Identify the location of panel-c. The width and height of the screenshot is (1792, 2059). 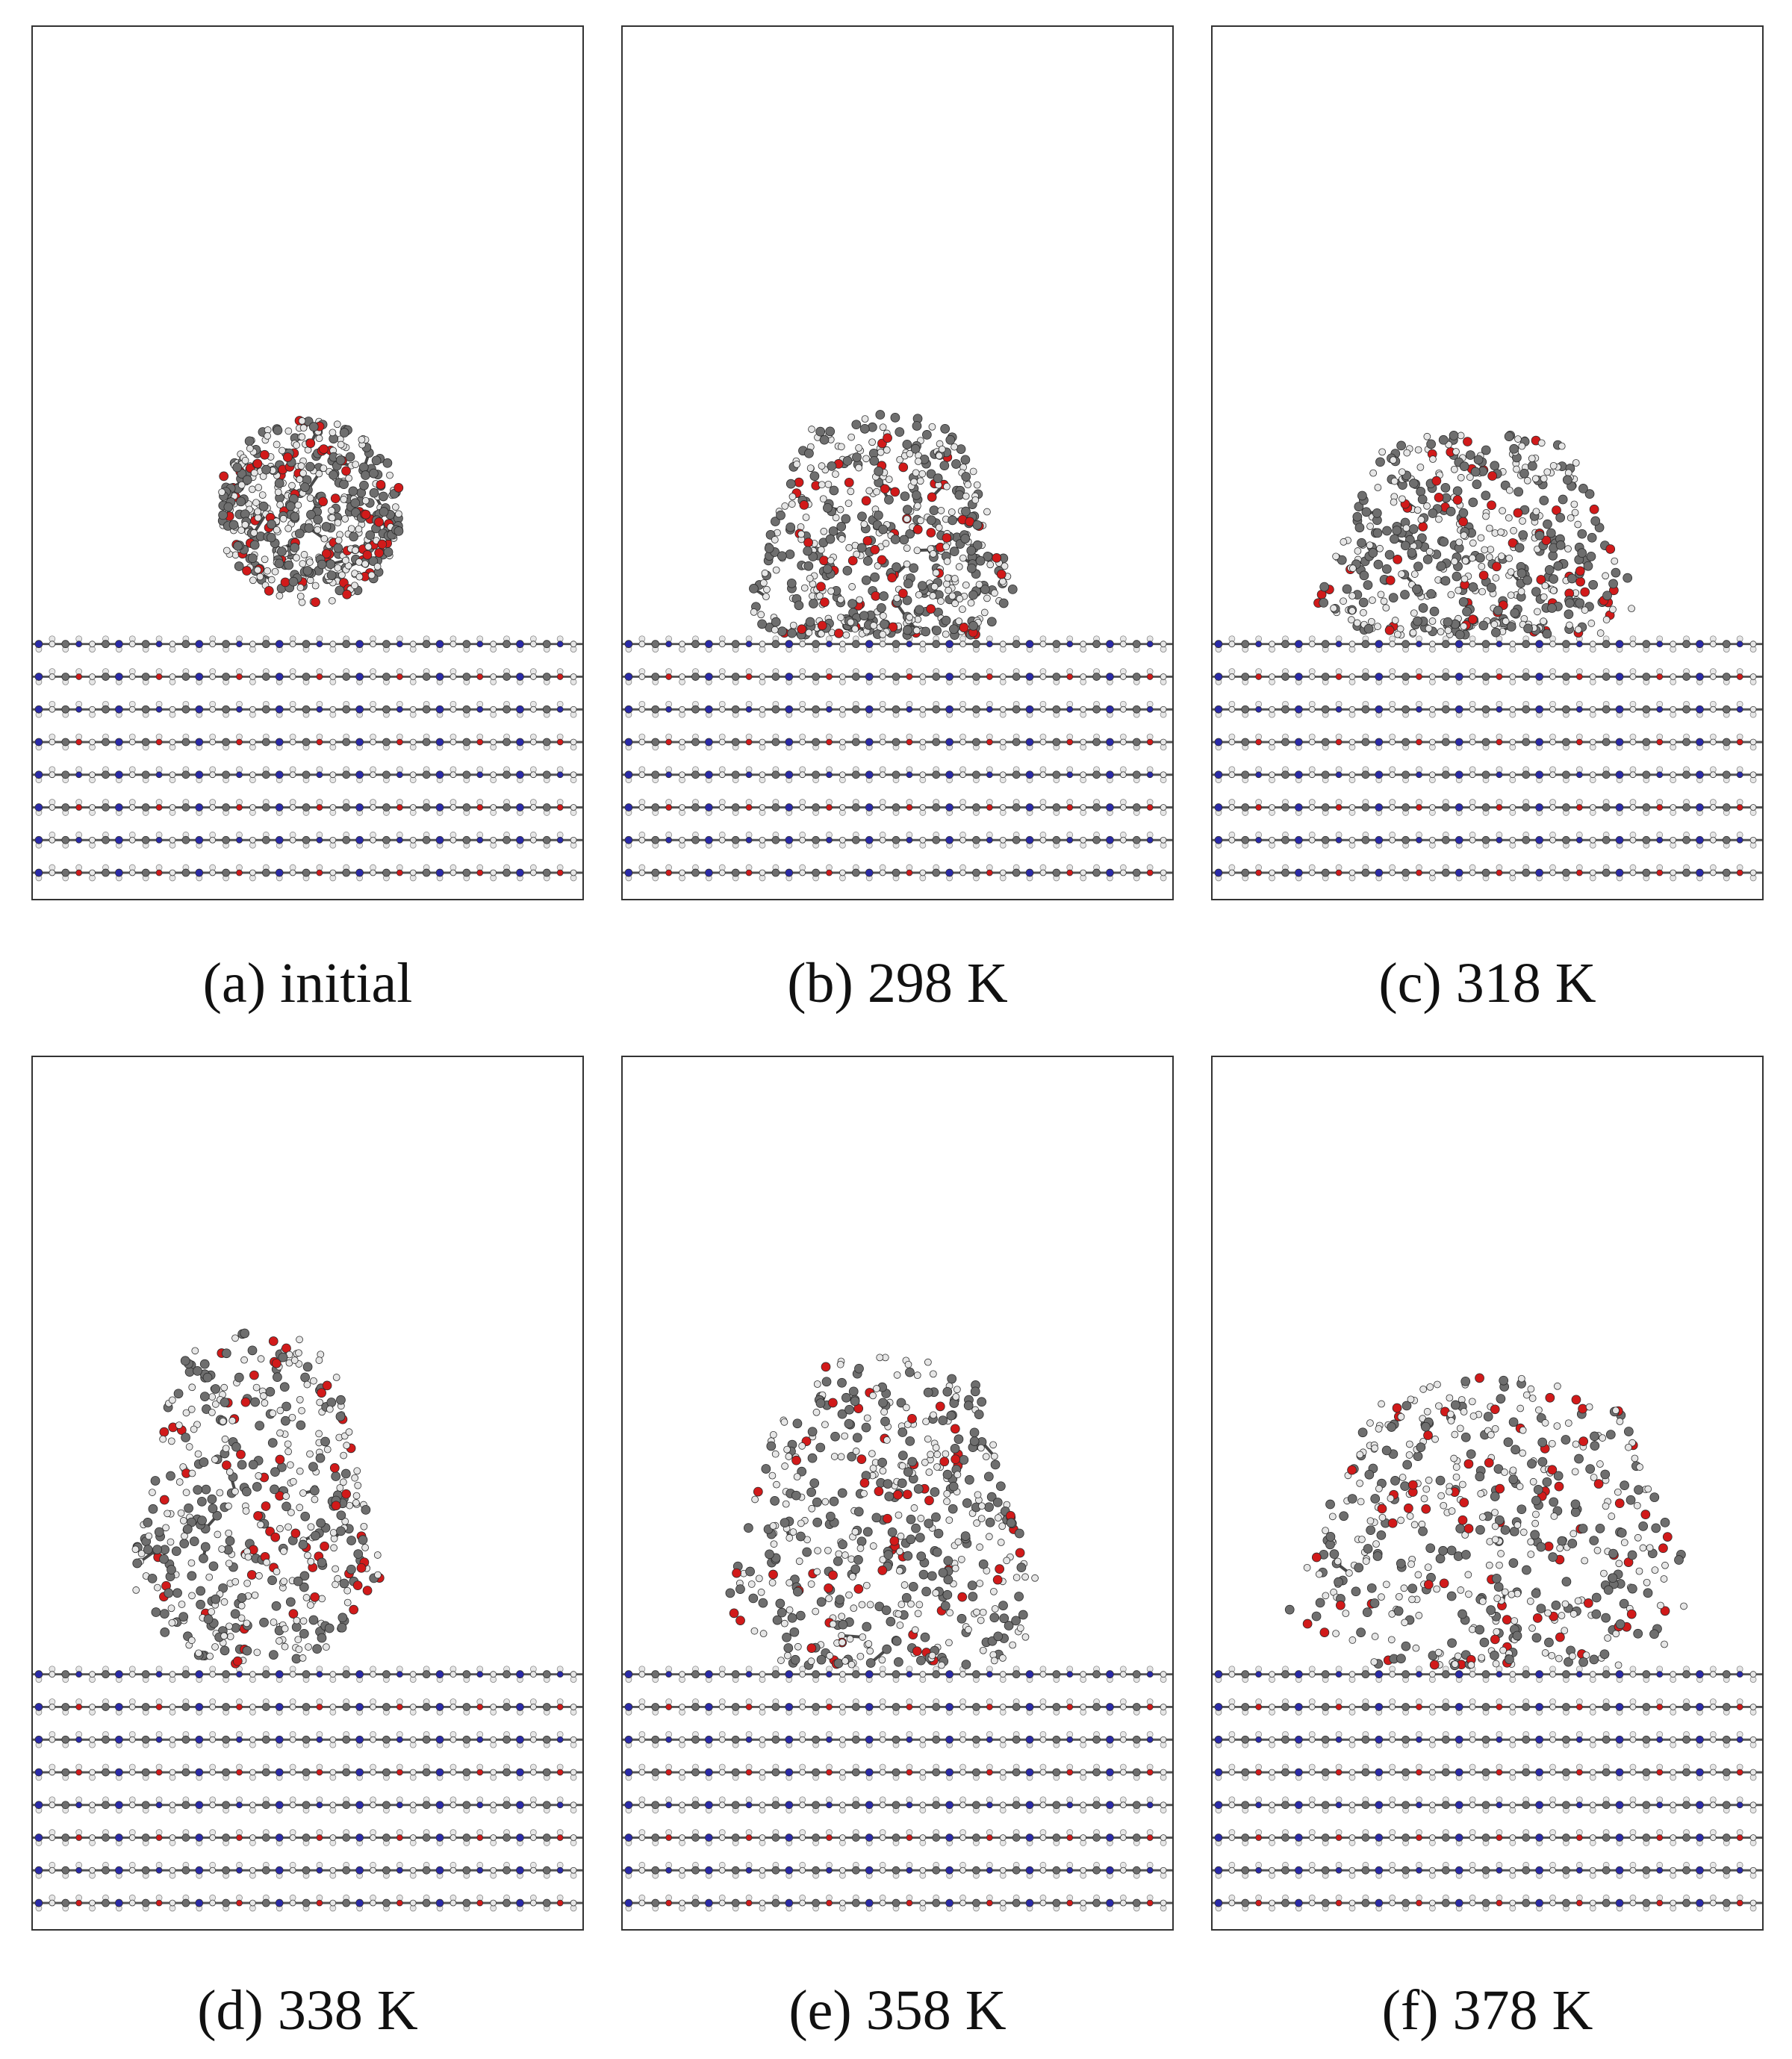
(1487, 462).